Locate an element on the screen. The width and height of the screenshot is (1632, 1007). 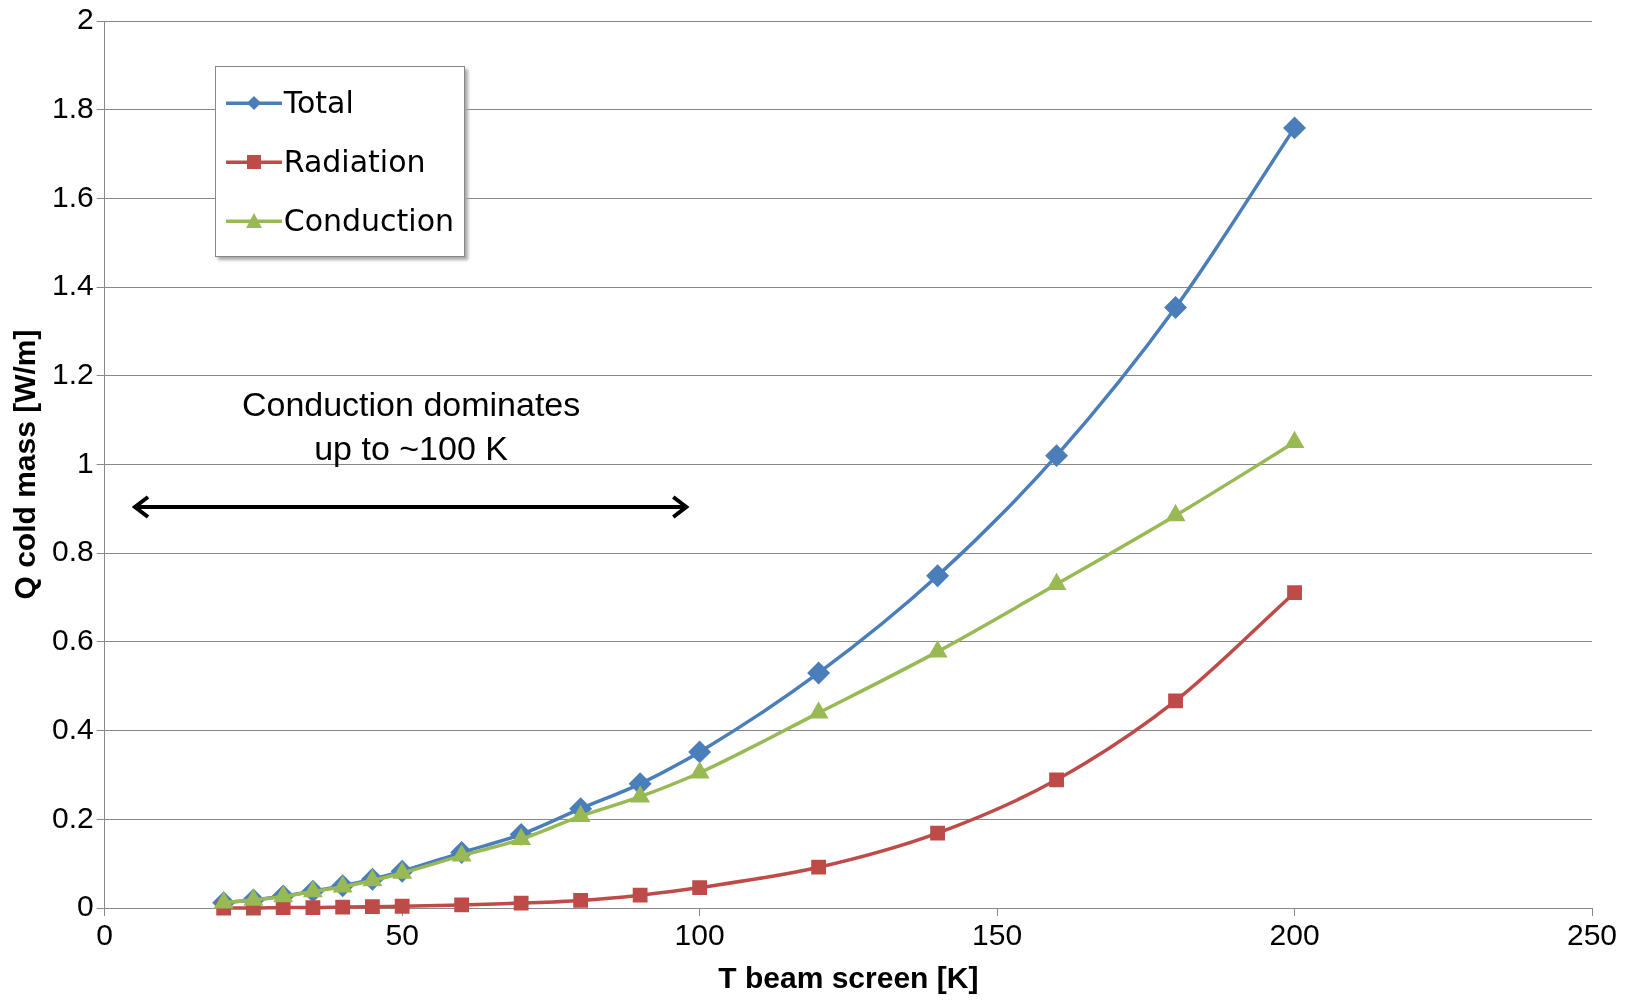
y-tick-label: 0.6 is located at coordinates (72, 640).